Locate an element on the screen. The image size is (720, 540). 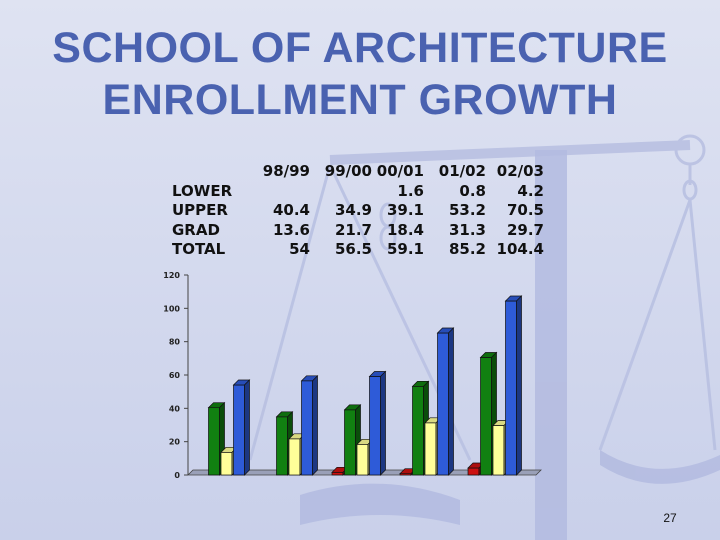
y-tick-label: 40 is located at coordinates (175, 408).